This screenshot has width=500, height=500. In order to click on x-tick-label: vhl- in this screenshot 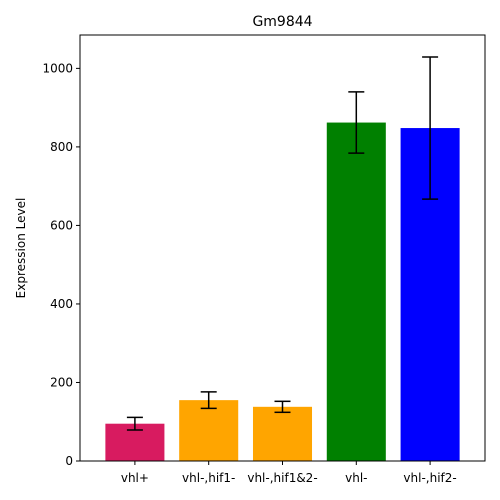, I will do `click(356, 478)`.